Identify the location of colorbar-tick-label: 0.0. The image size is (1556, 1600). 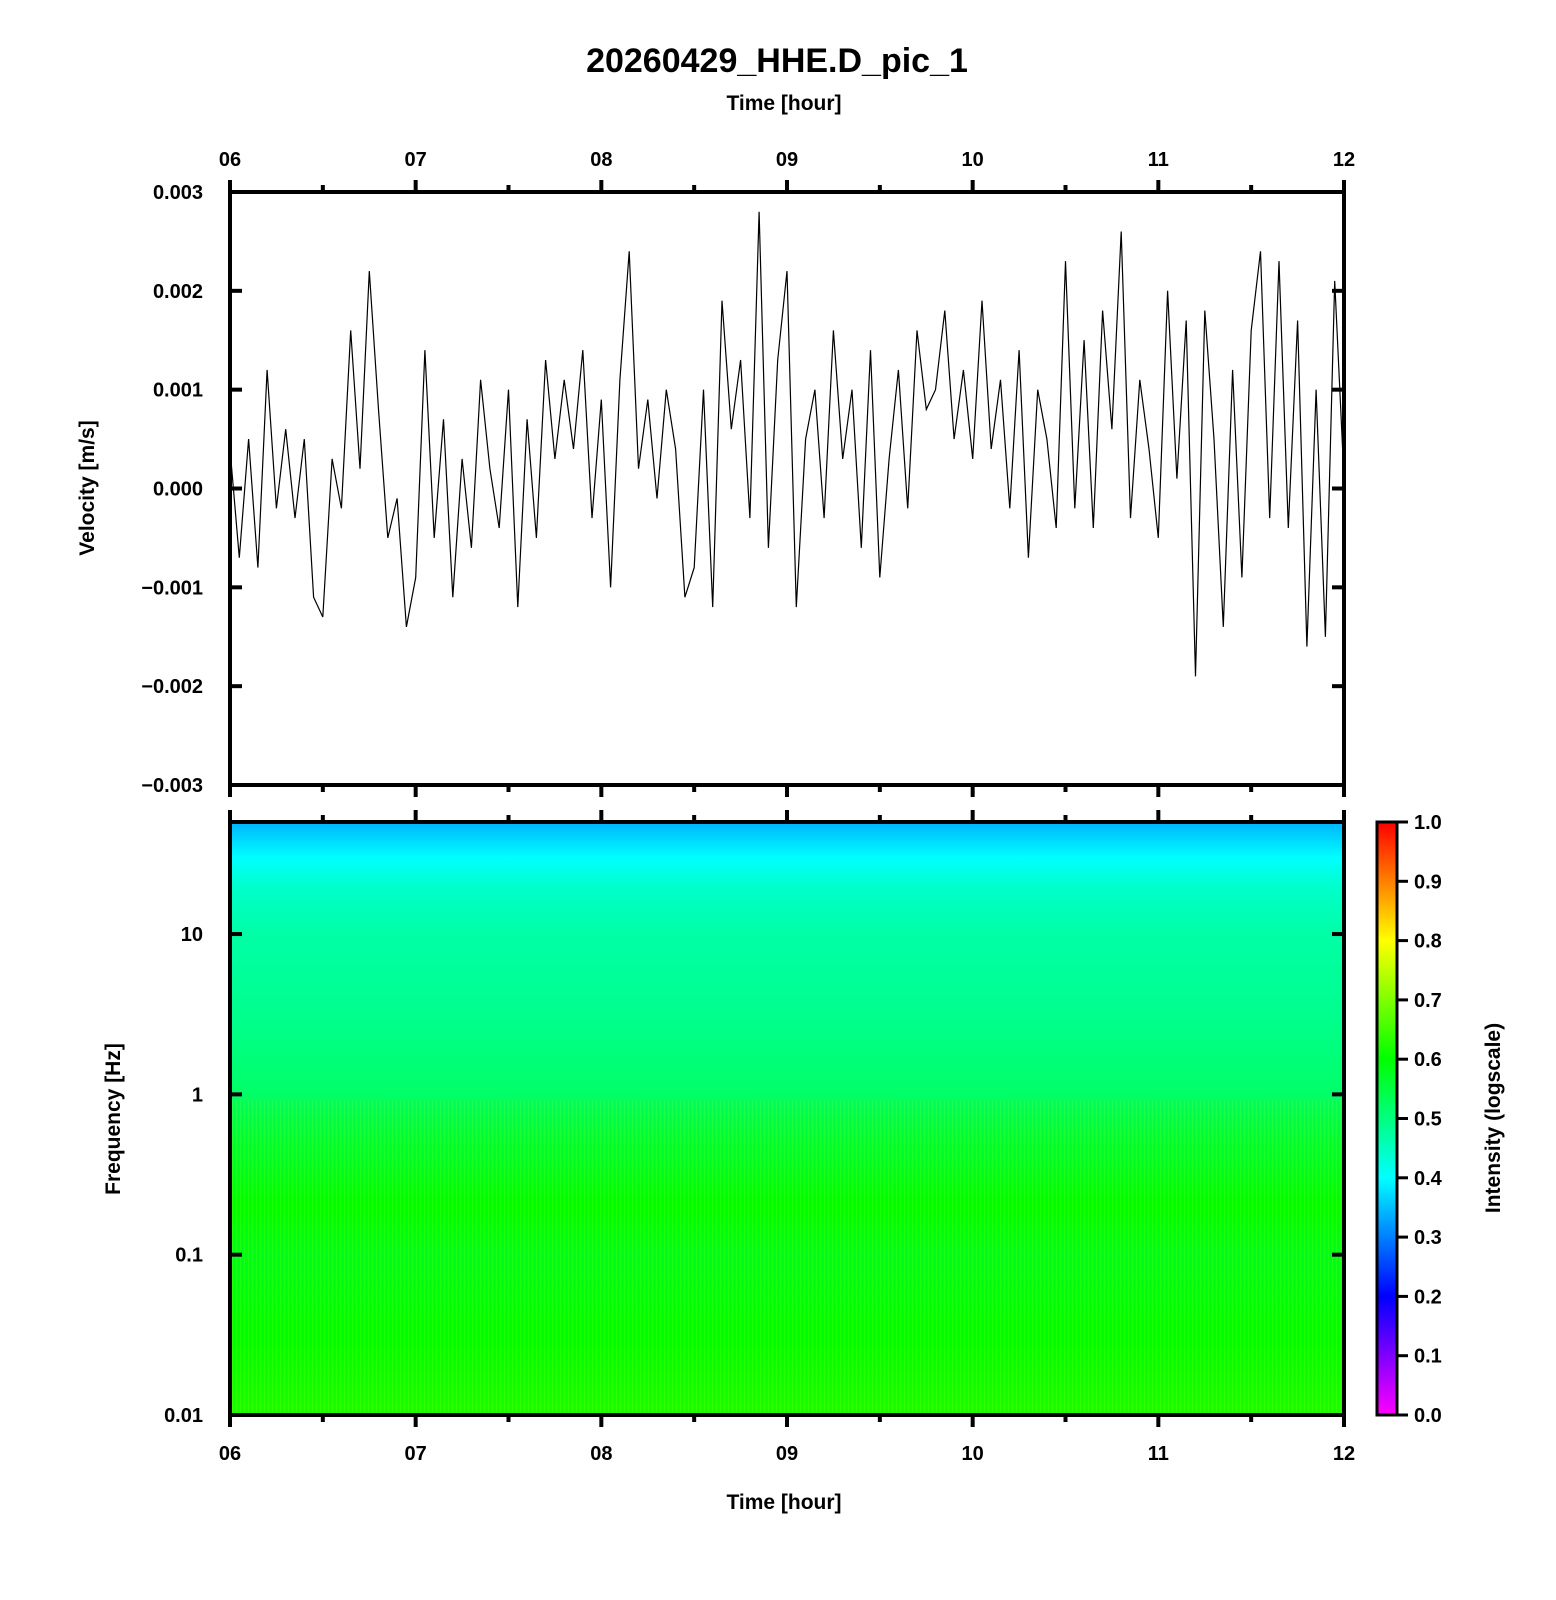
(1428, 1416).